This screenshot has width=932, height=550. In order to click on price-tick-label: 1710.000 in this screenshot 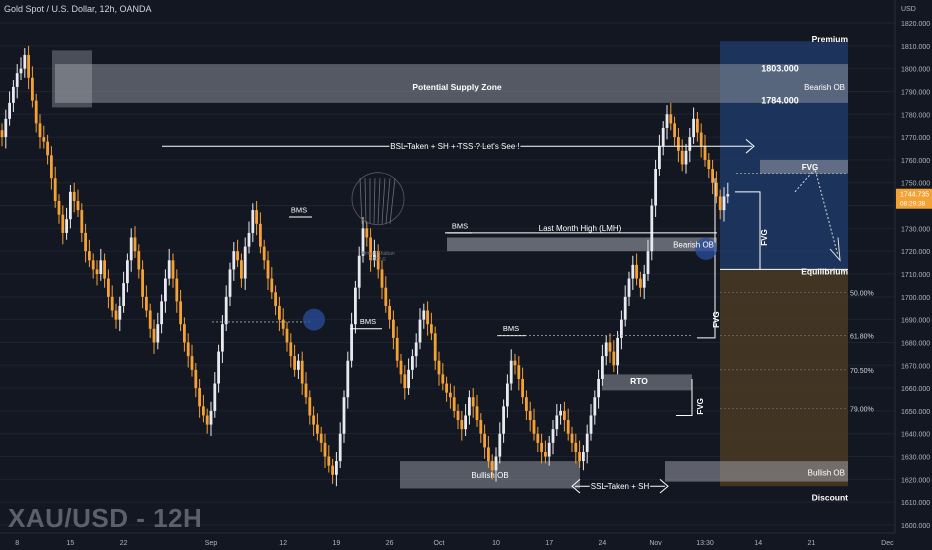, I will do `click(915, 275)`.